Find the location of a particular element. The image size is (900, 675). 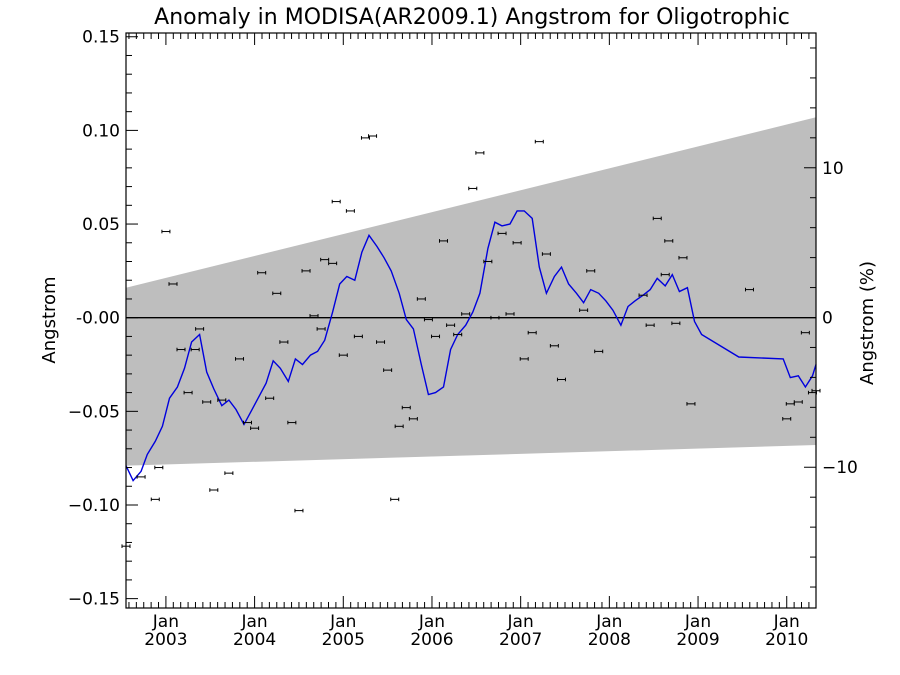

x-tick-label-1: Jan is located at coordinates (253, 622).